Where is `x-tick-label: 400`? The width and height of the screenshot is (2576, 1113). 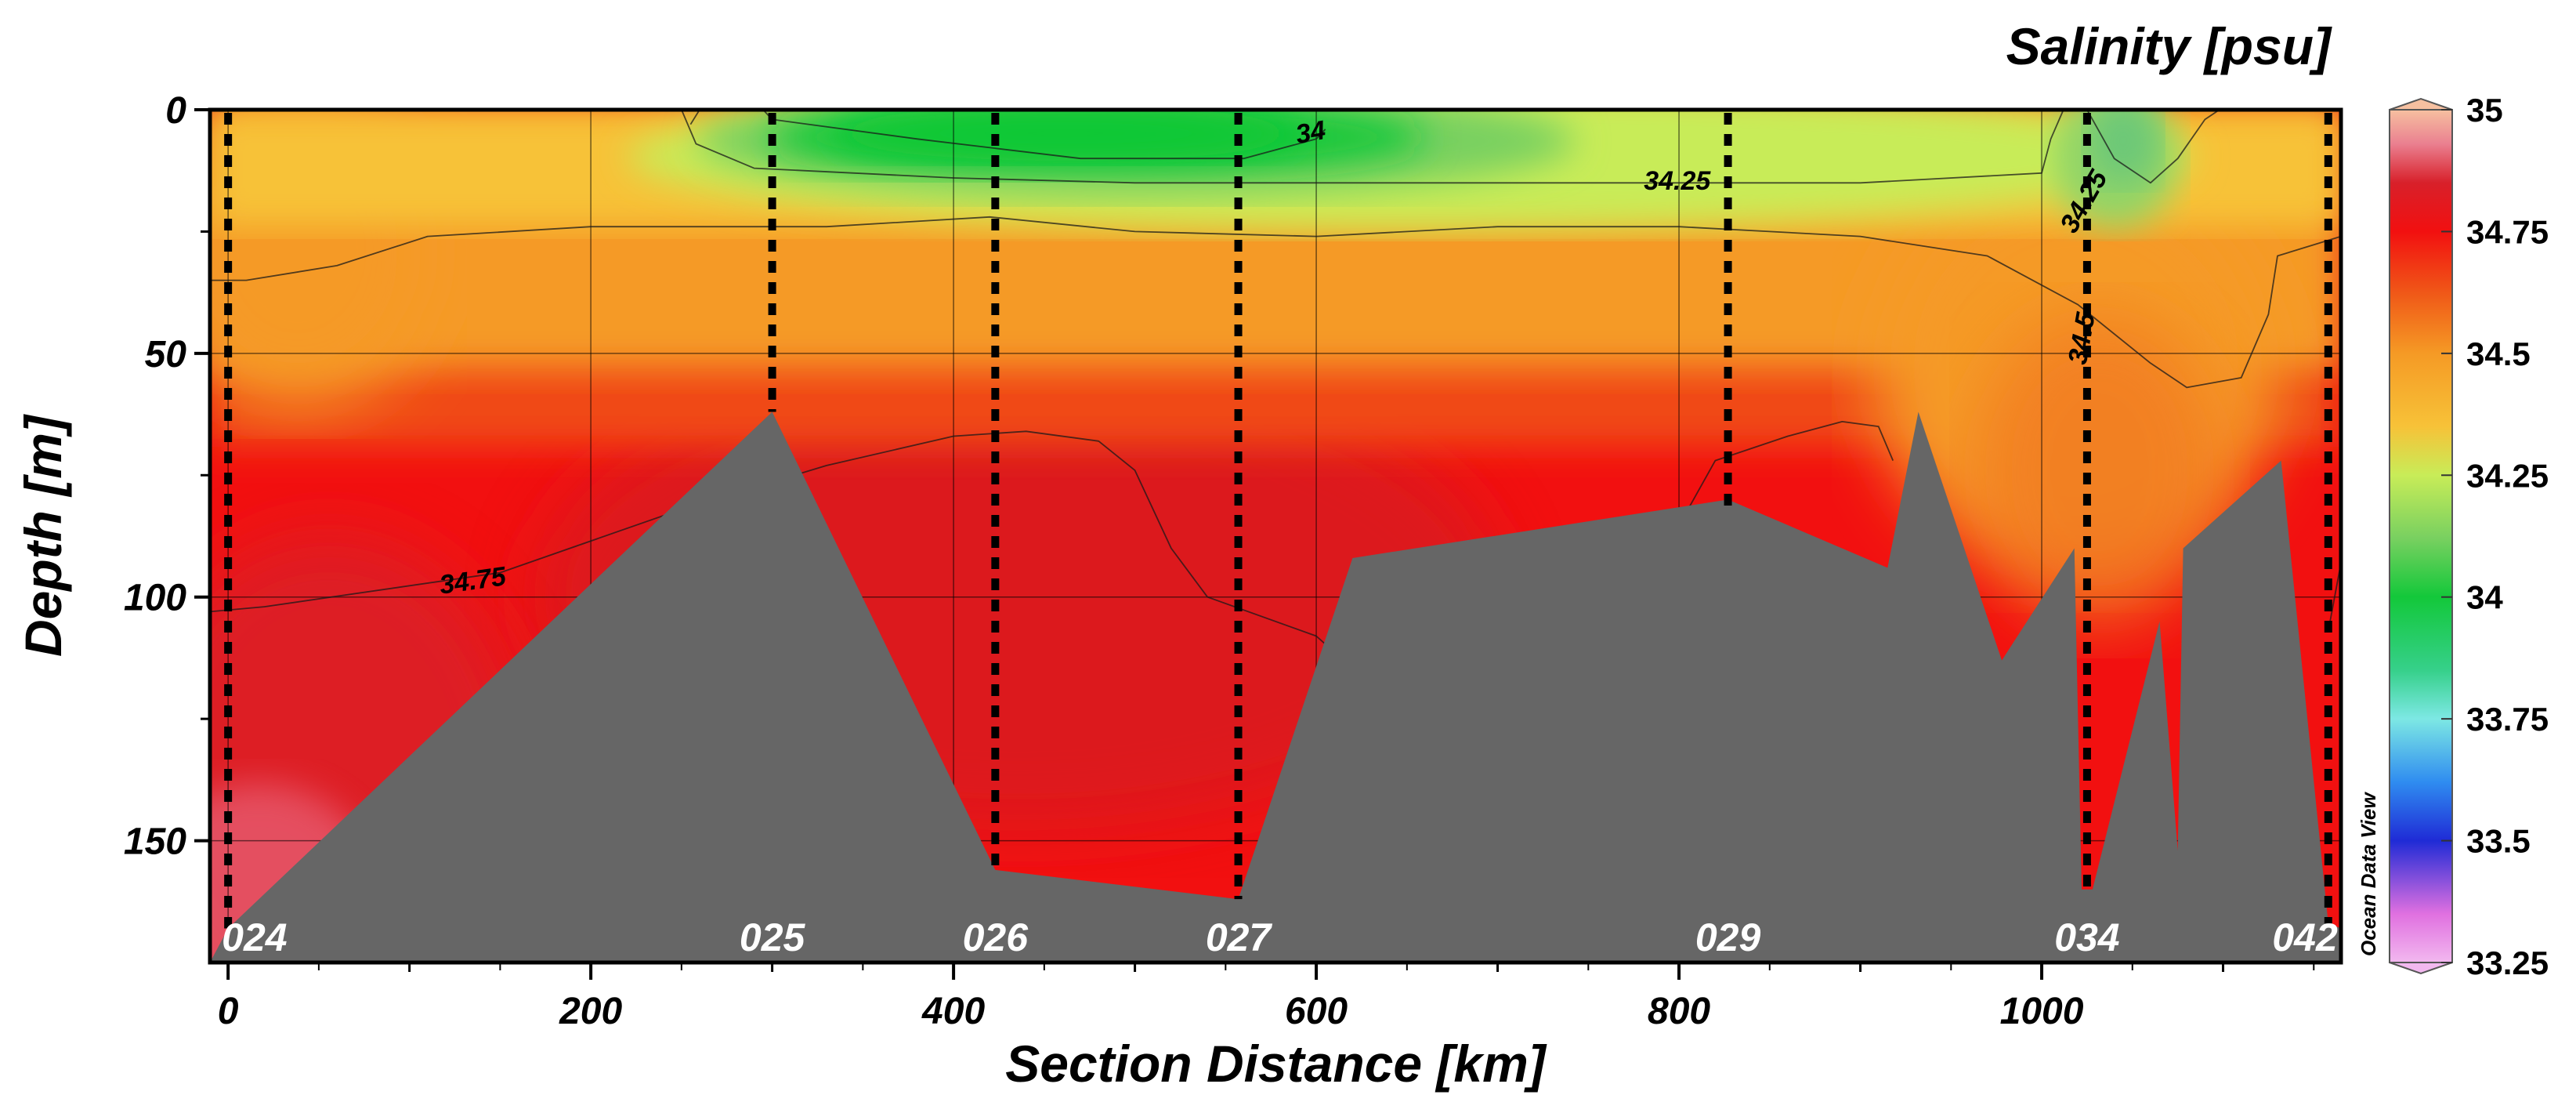
x-tick-label: 400 is located at coordinates (953, 1011).